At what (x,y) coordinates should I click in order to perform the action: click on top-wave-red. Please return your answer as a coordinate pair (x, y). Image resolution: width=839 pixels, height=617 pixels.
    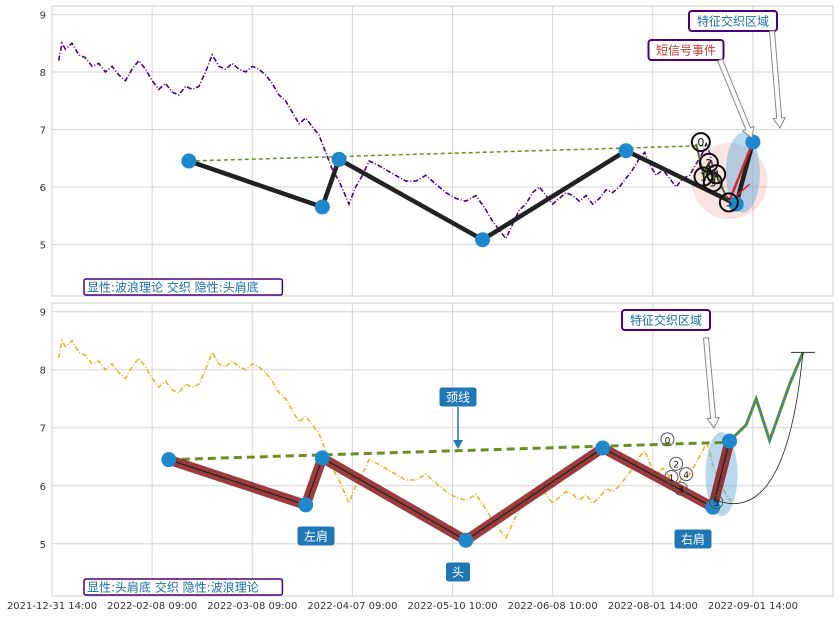
    Looking at the image, I should click on (741, 172).